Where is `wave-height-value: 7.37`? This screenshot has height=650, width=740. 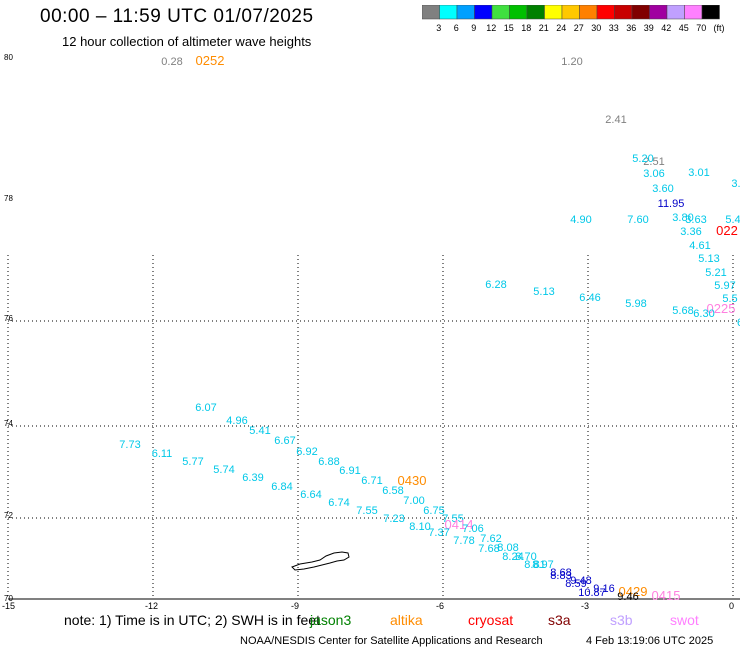
wave-height-value: 7.37 is located at coordinates (438, 533).